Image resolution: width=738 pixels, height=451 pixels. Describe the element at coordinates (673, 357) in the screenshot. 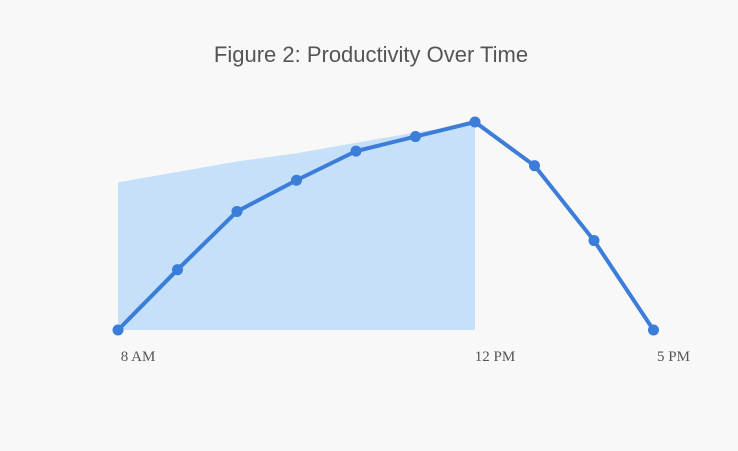

I see `x-tick-label: 5 PM` at that location.